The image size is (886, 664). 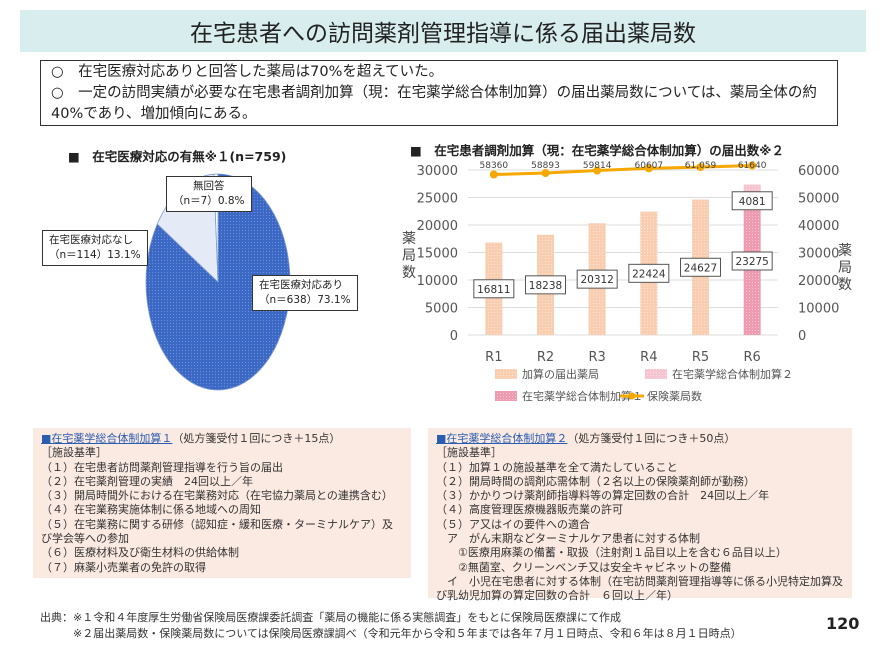 I want to click on legend-label: 在宅薬学総合体制加算１, so click(x=582, y=396).